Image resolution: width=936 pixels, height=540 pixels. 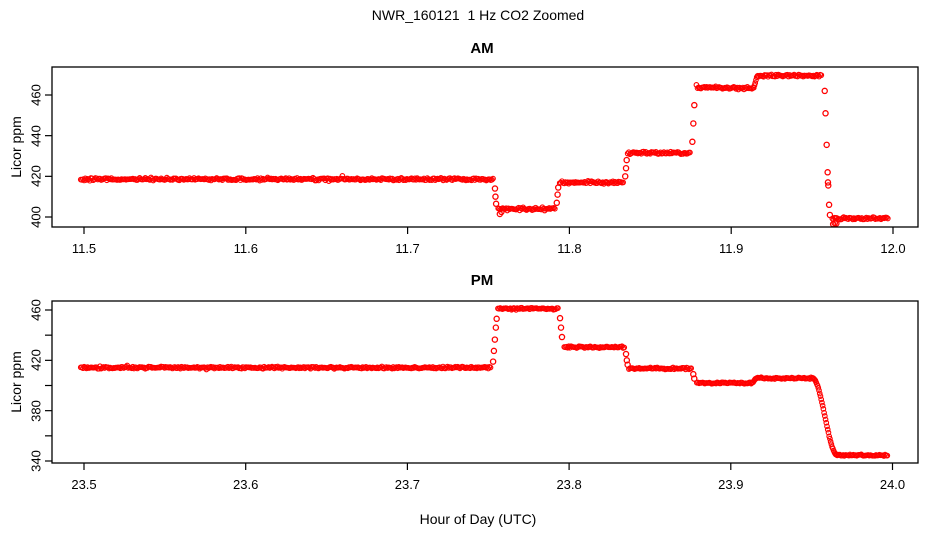 I want to click on x-tick-label: 23.8, so click(x=569, y=484).